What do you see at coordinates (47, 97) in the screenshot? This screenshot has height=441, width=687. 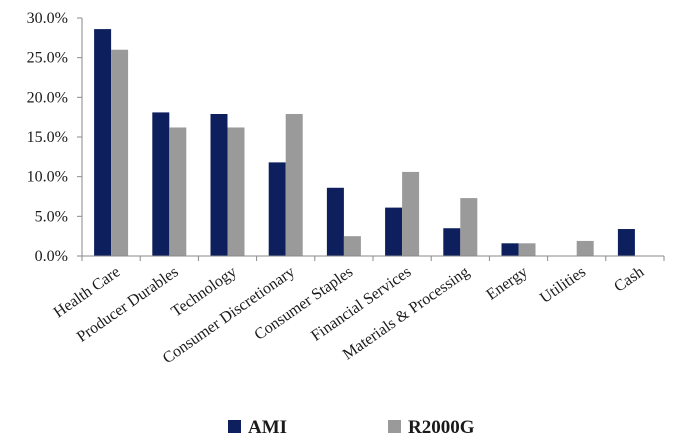 I see `y-tick-label: 20.0%` at bounding box center [47, 97].